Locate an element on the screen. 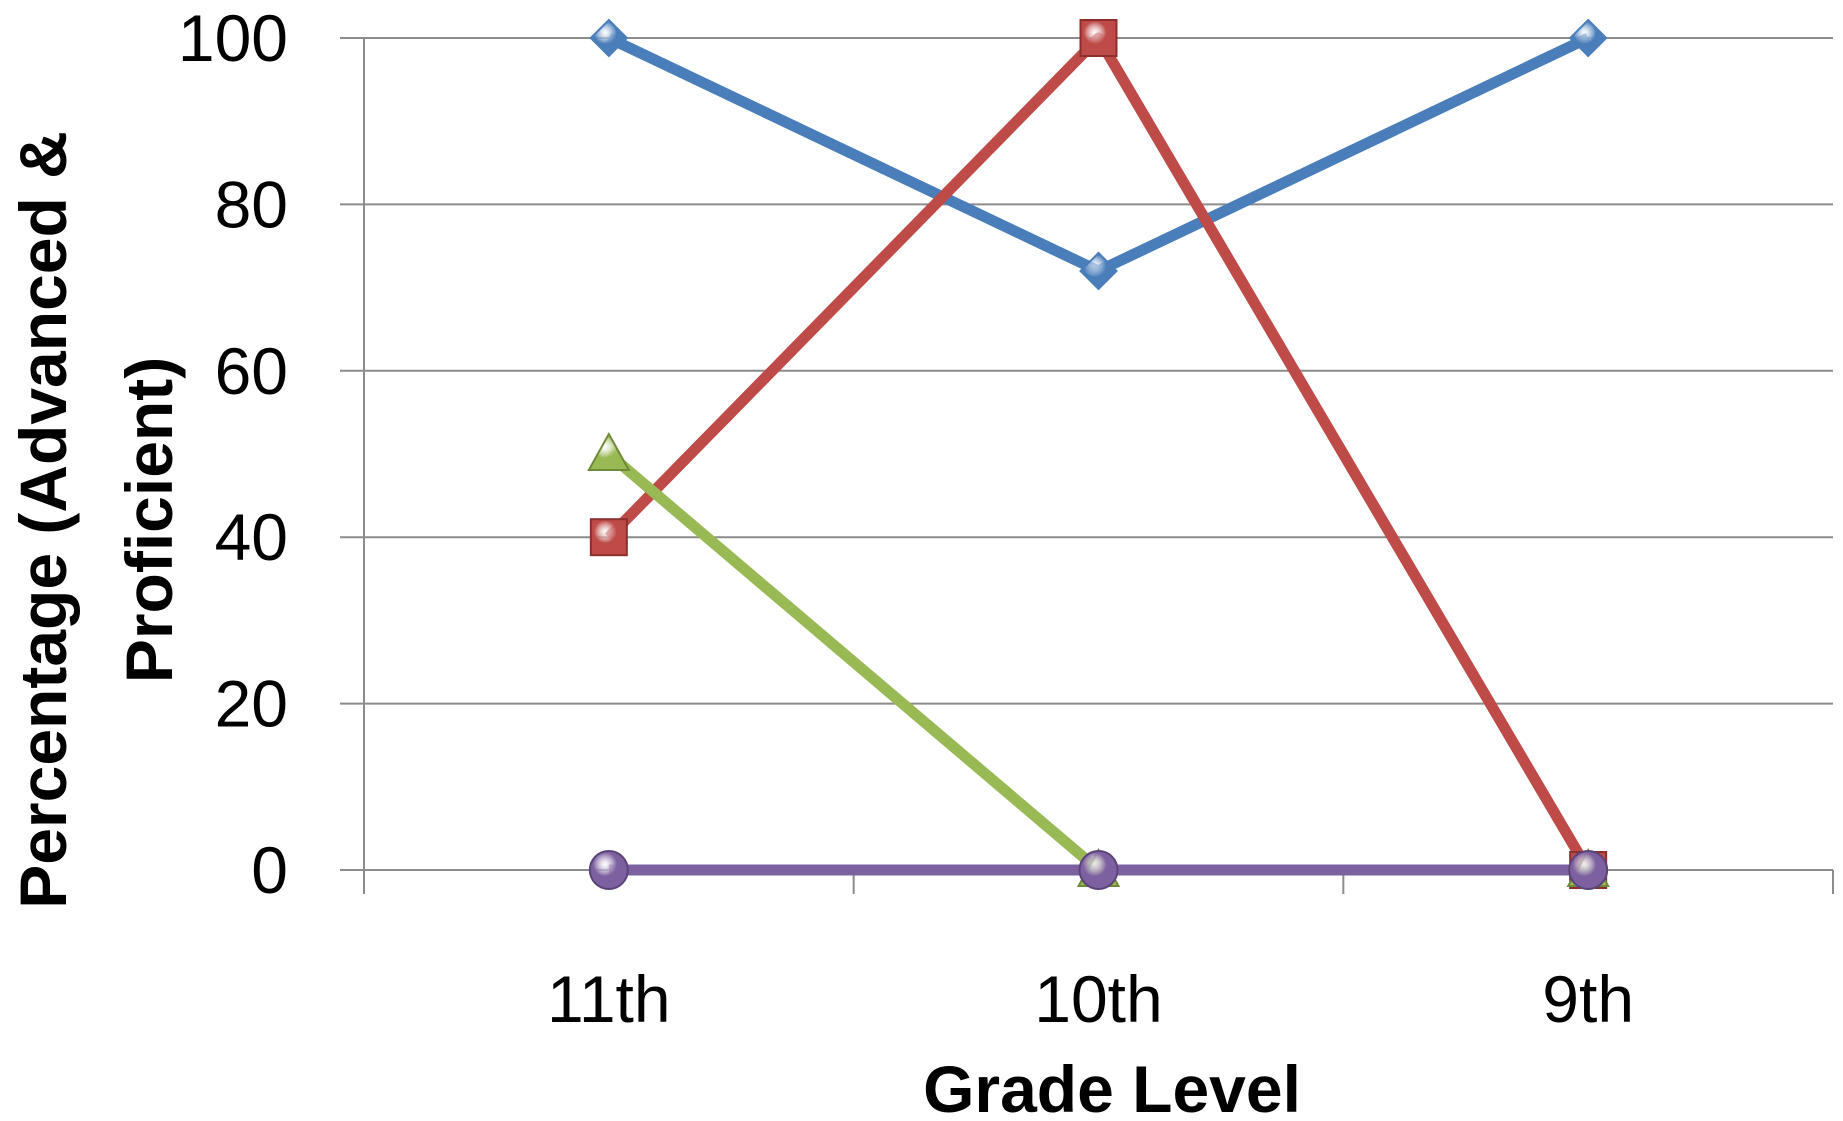  series-3-point is located at coordinates (609, 451).